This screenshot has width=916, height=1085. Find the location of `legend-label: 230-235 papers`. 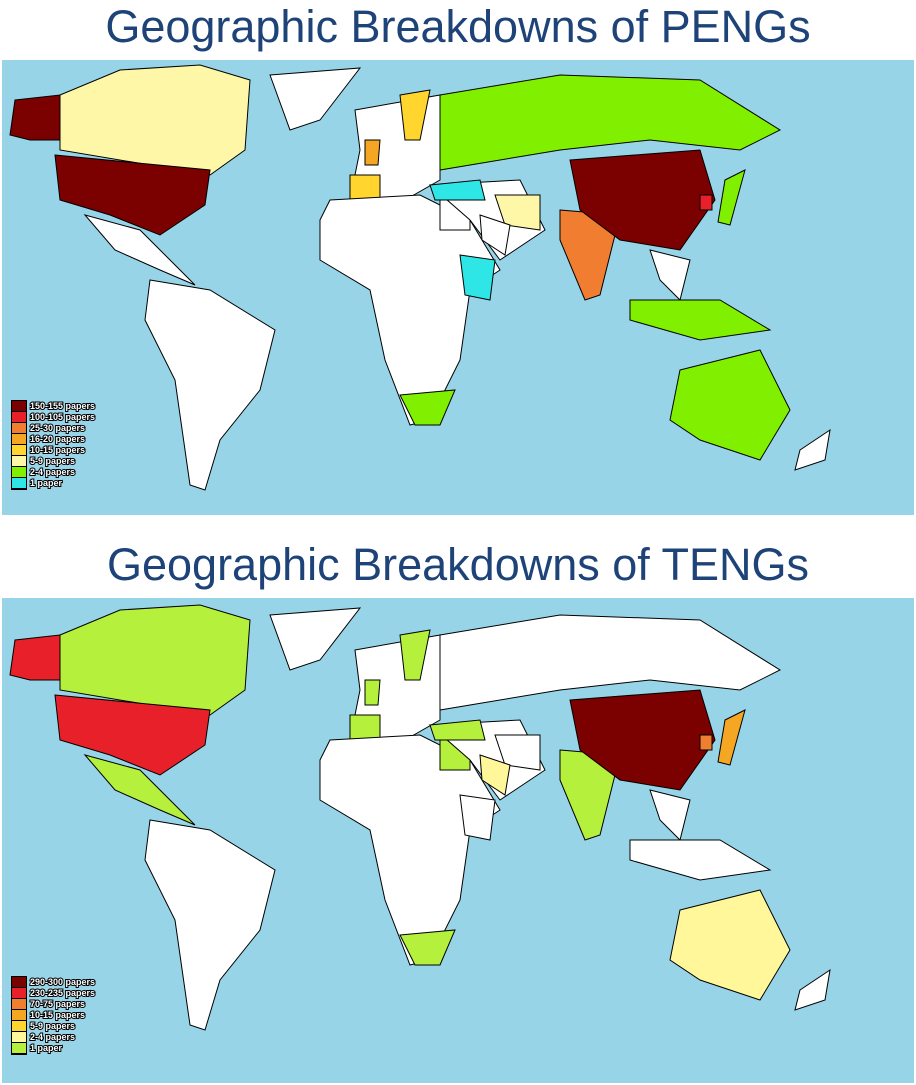

legend-label: 230-235 papers is located at coordinates (62, 993).